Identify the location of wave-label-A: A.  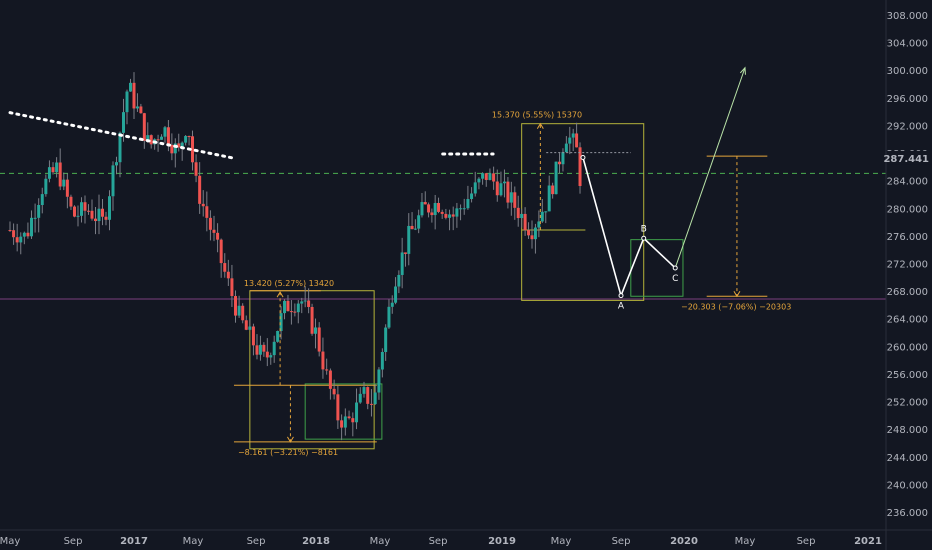
(621, 307).